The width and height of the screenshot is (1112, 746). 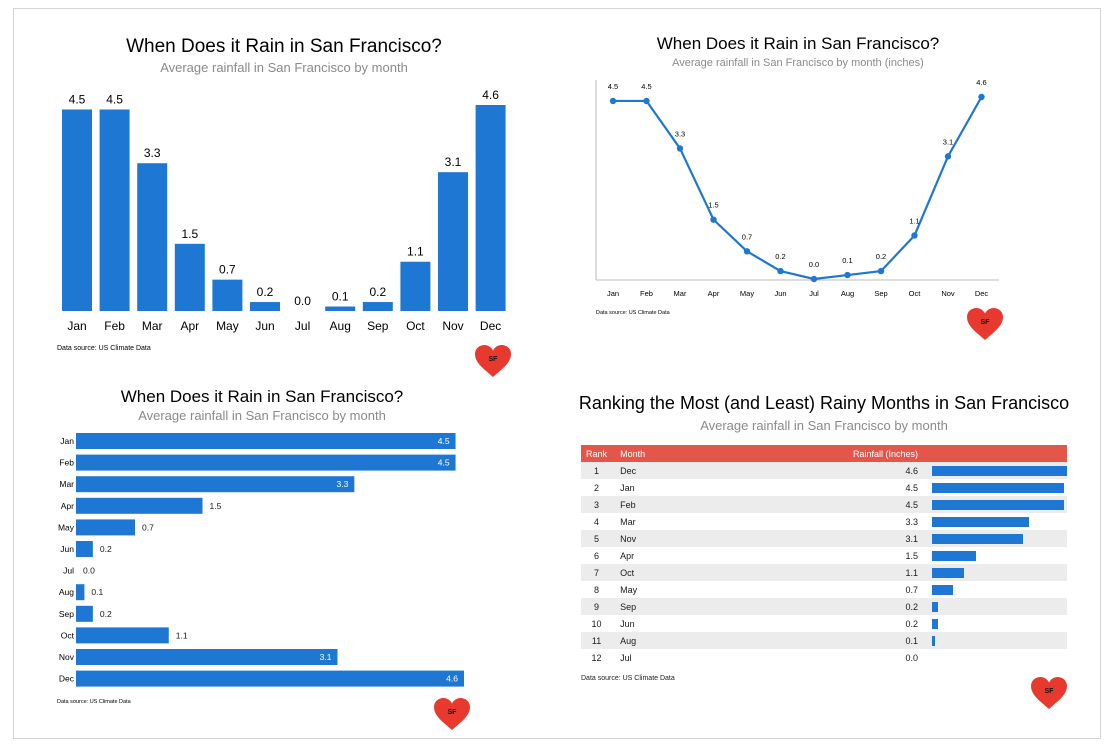 I want to click on x-tick-label: Jan, so click(x=613, y=293).